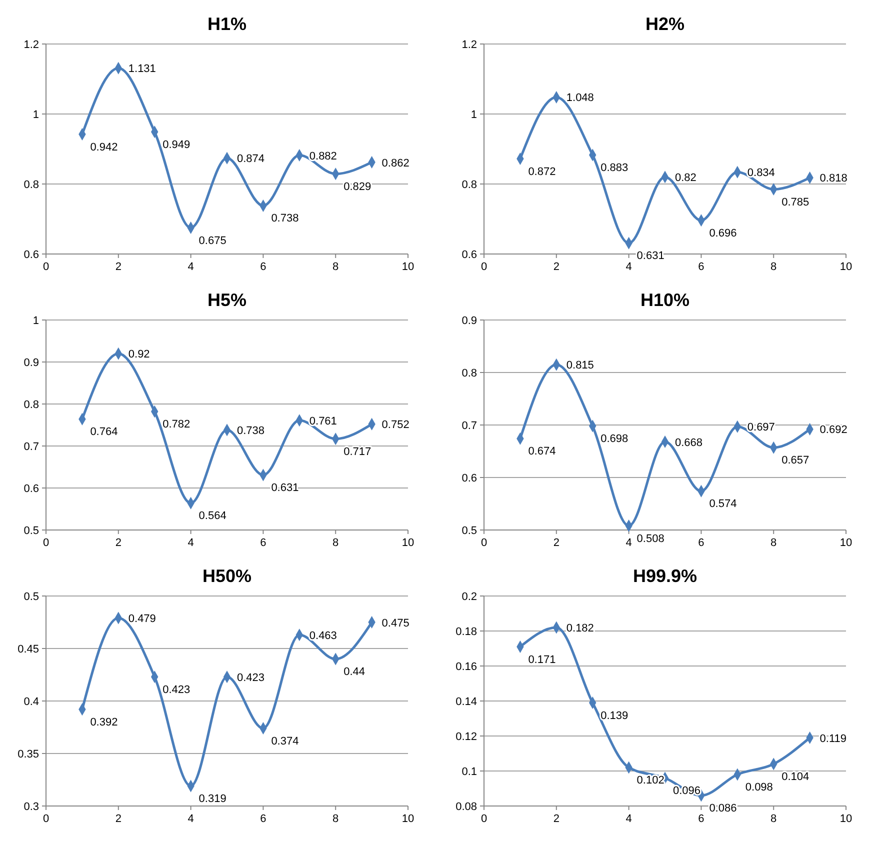  Describe the element at coordinates (142, 69) in the screenshot. I see `data-label: 1.131` at that location.